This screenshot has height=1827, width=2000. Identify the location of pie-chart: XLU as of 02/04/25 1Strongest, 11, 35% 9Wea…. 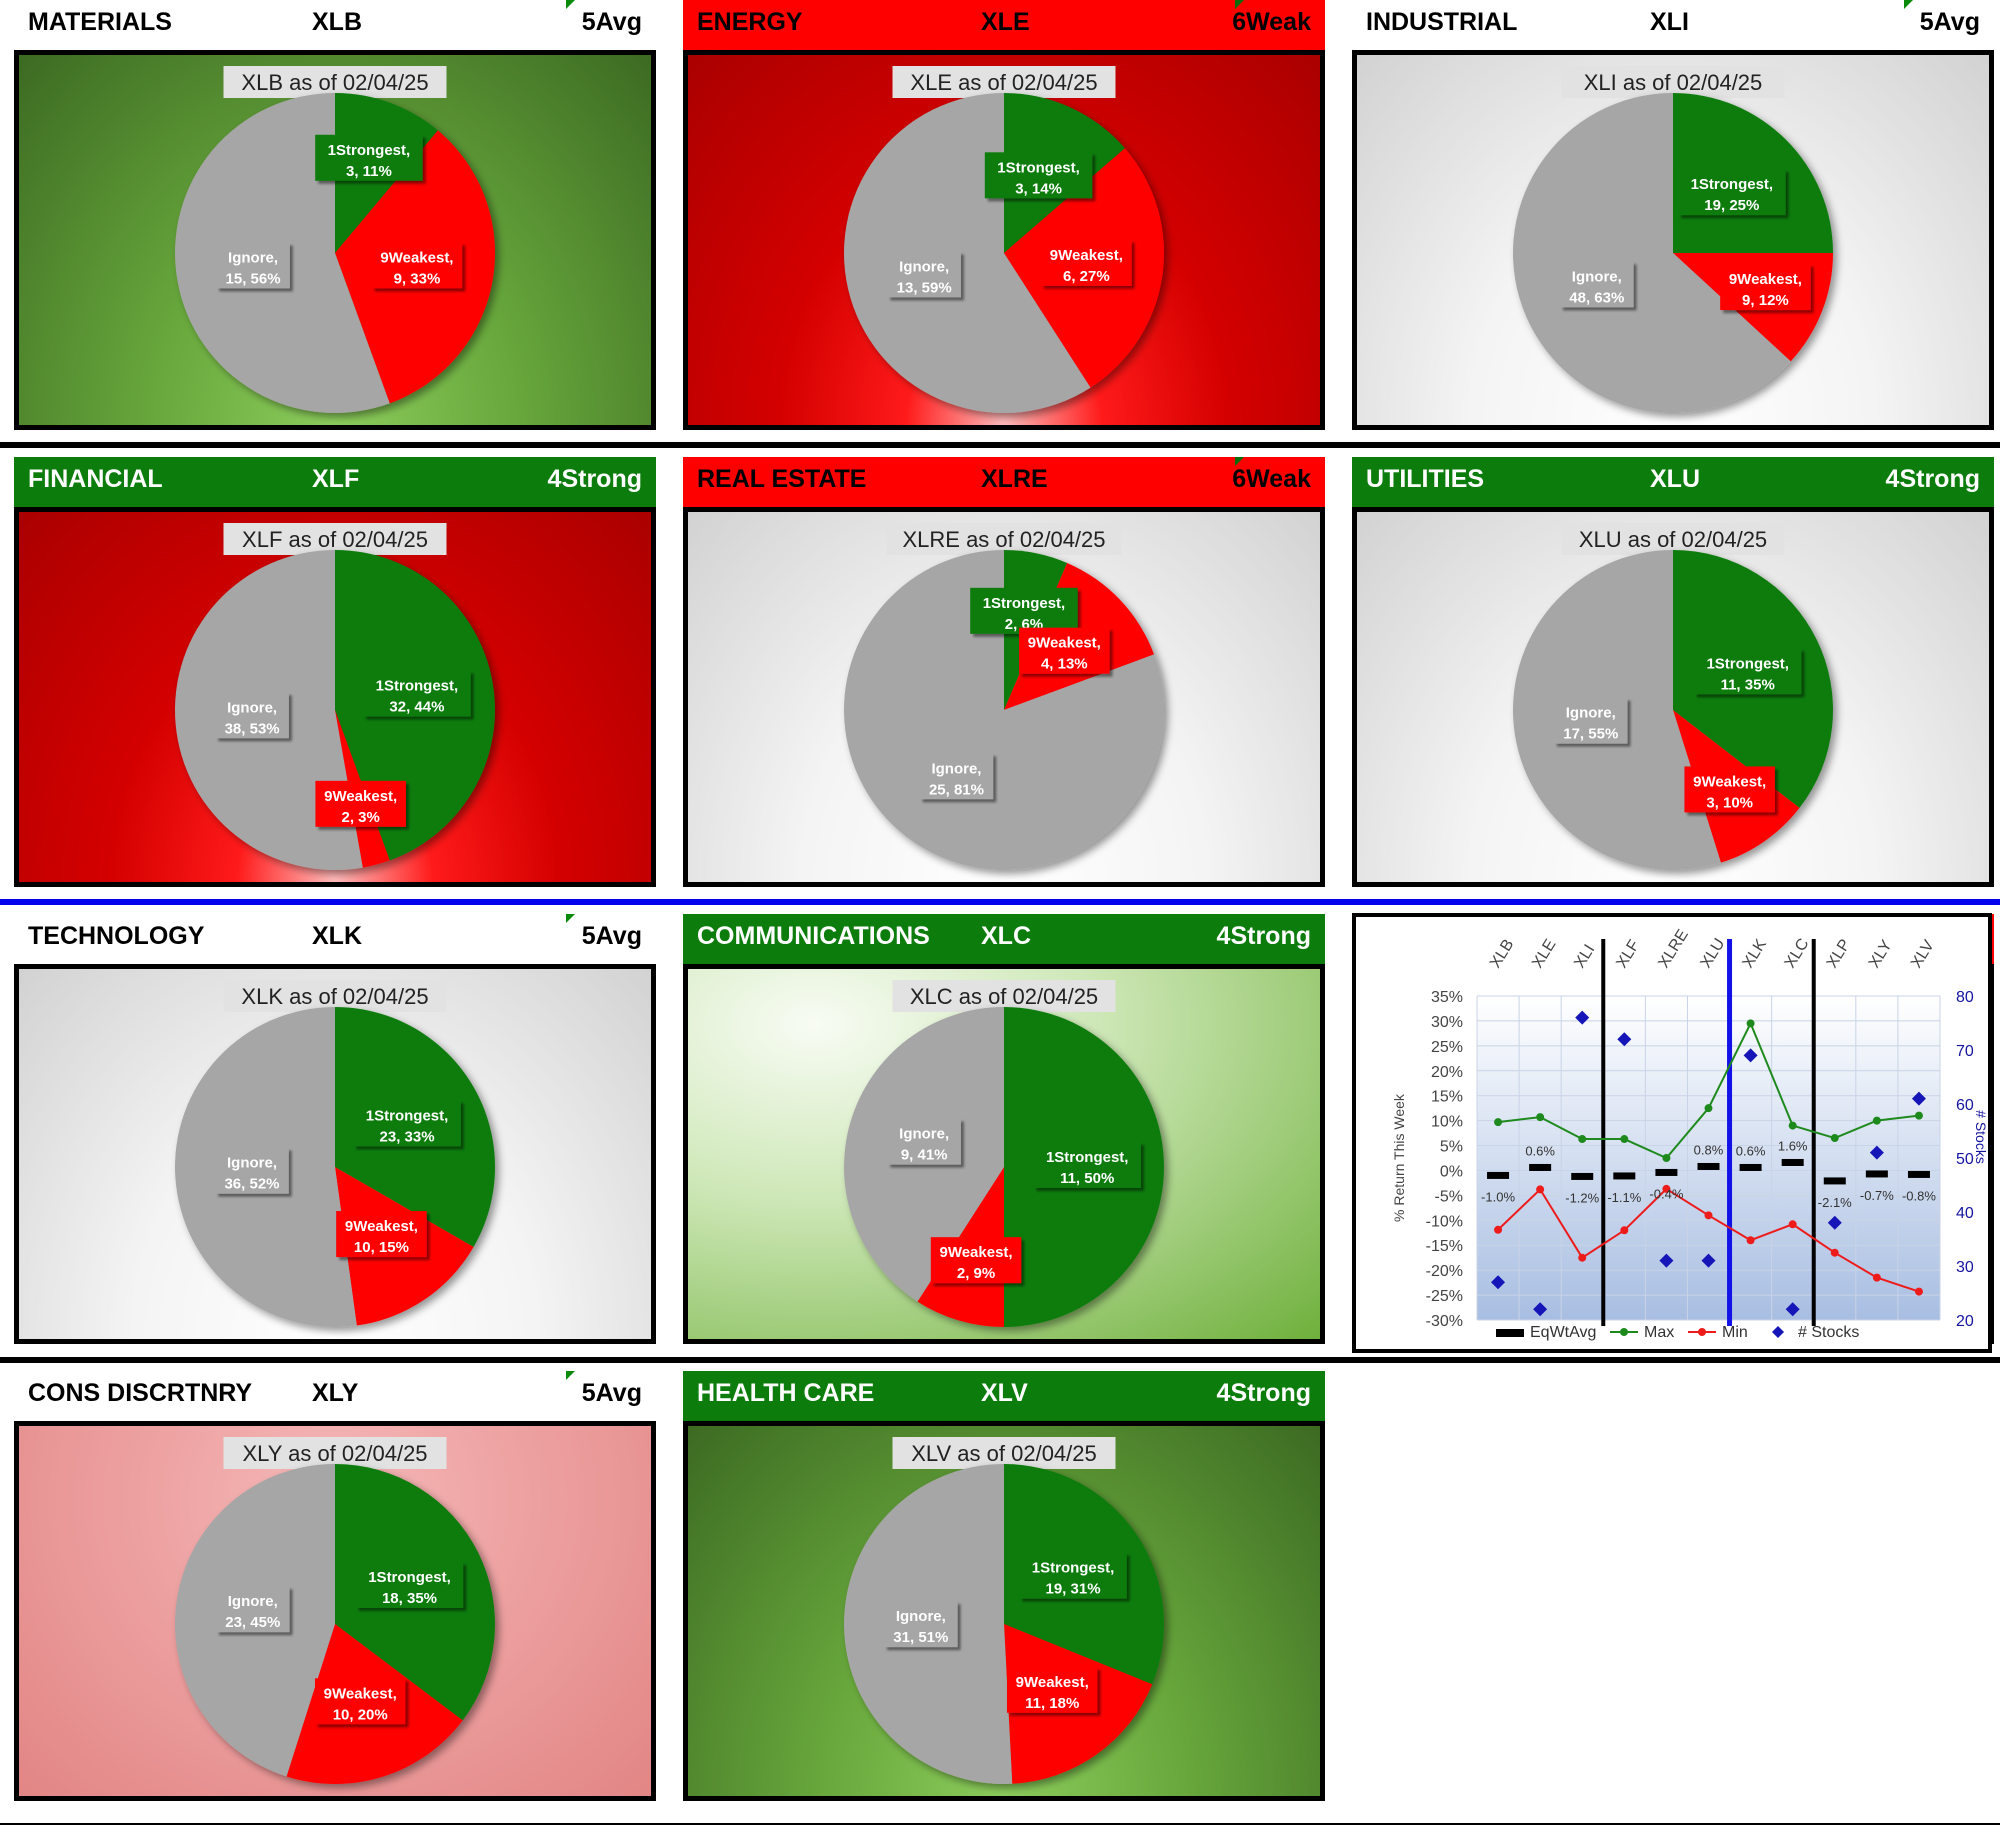
(1673, 696).